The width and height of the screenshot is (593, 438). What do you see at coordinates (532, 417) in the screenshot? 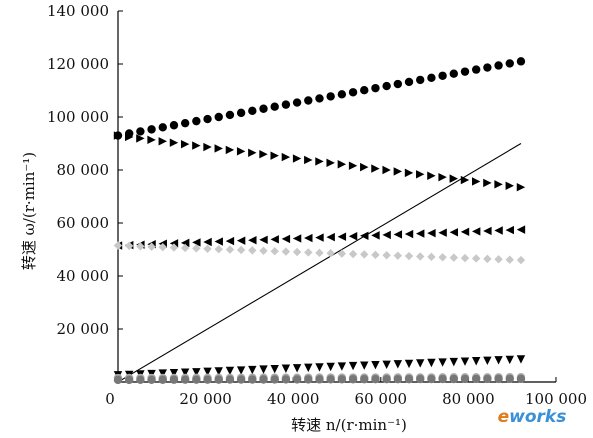
I see `svg-text: eworks` at bounding box center [532, 417].